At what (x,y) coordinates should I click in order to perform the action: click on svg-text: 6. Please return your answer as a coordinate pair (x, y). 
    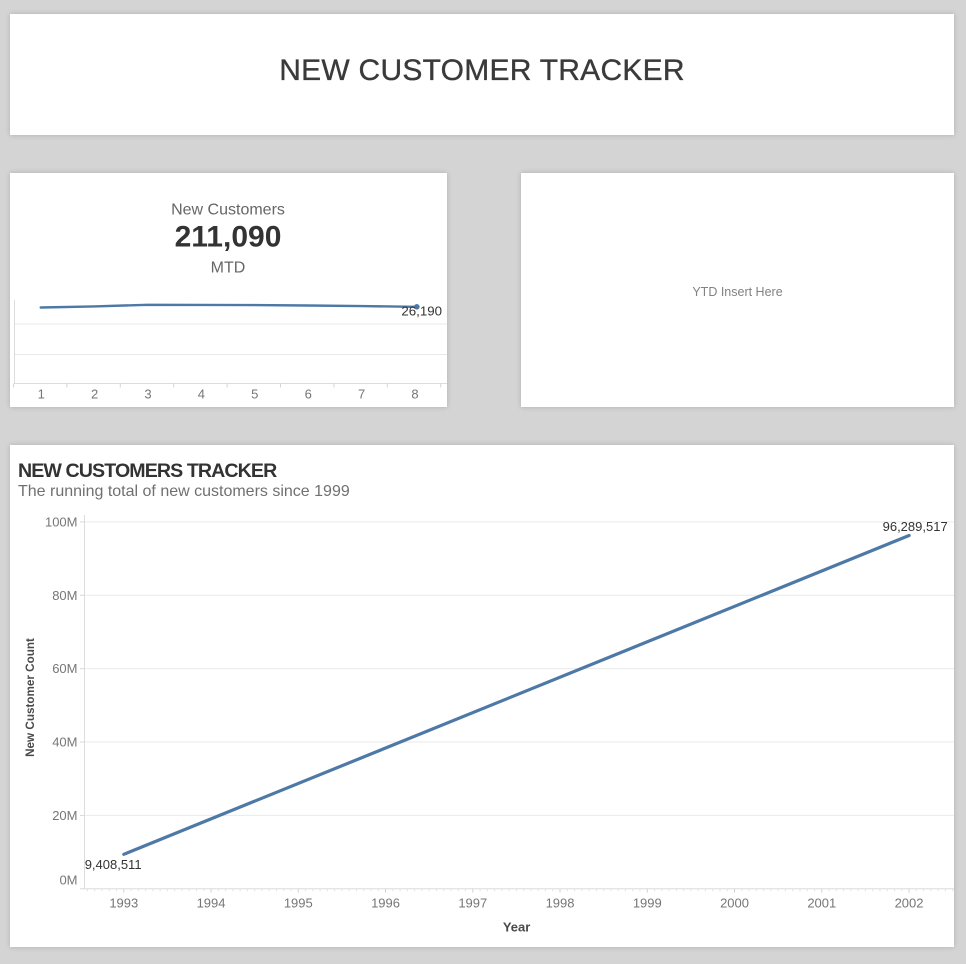
    Looking at the image, I should click on (308, 394).